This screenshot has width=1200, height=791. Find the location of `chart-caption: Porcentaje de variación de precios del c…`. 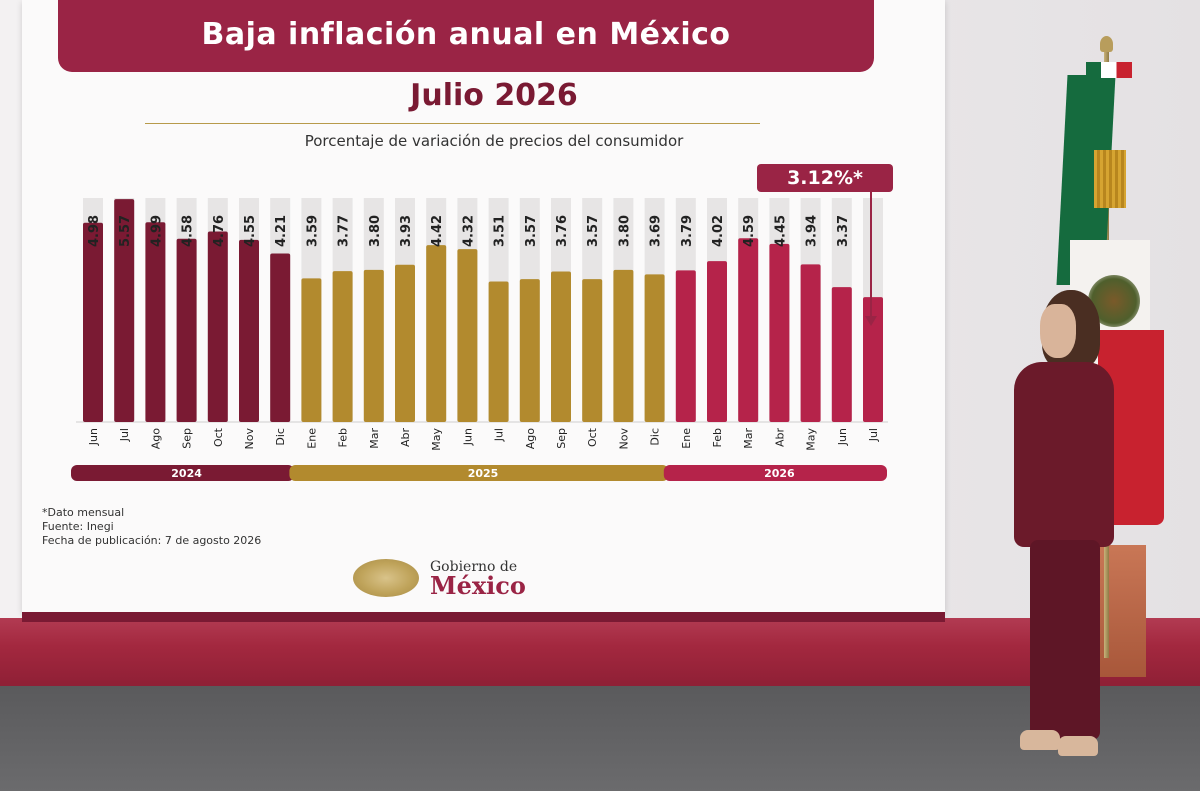

chart-caption: Porcentaje de variación de precios del c… is located at coordinates (494, 141).